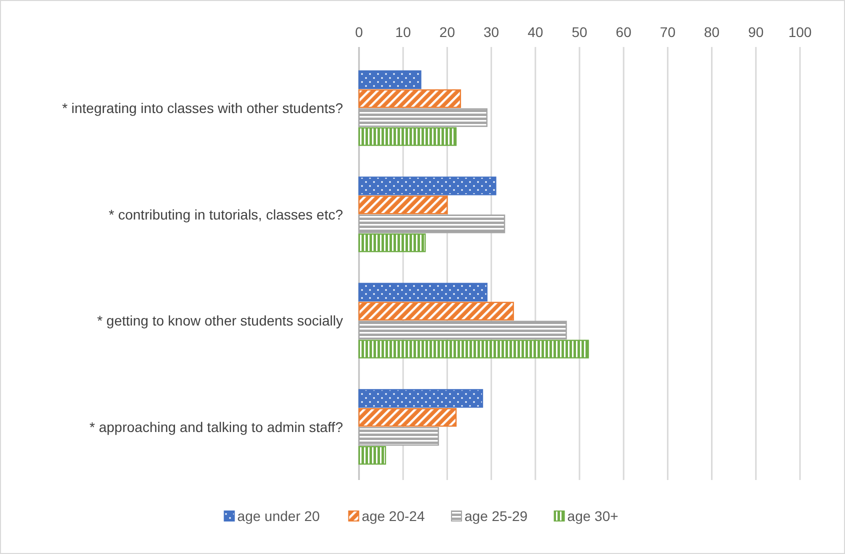  Describe the element at coordinates (800, 32) in the screenshot. I see `x-tick-label: 100` at that location.